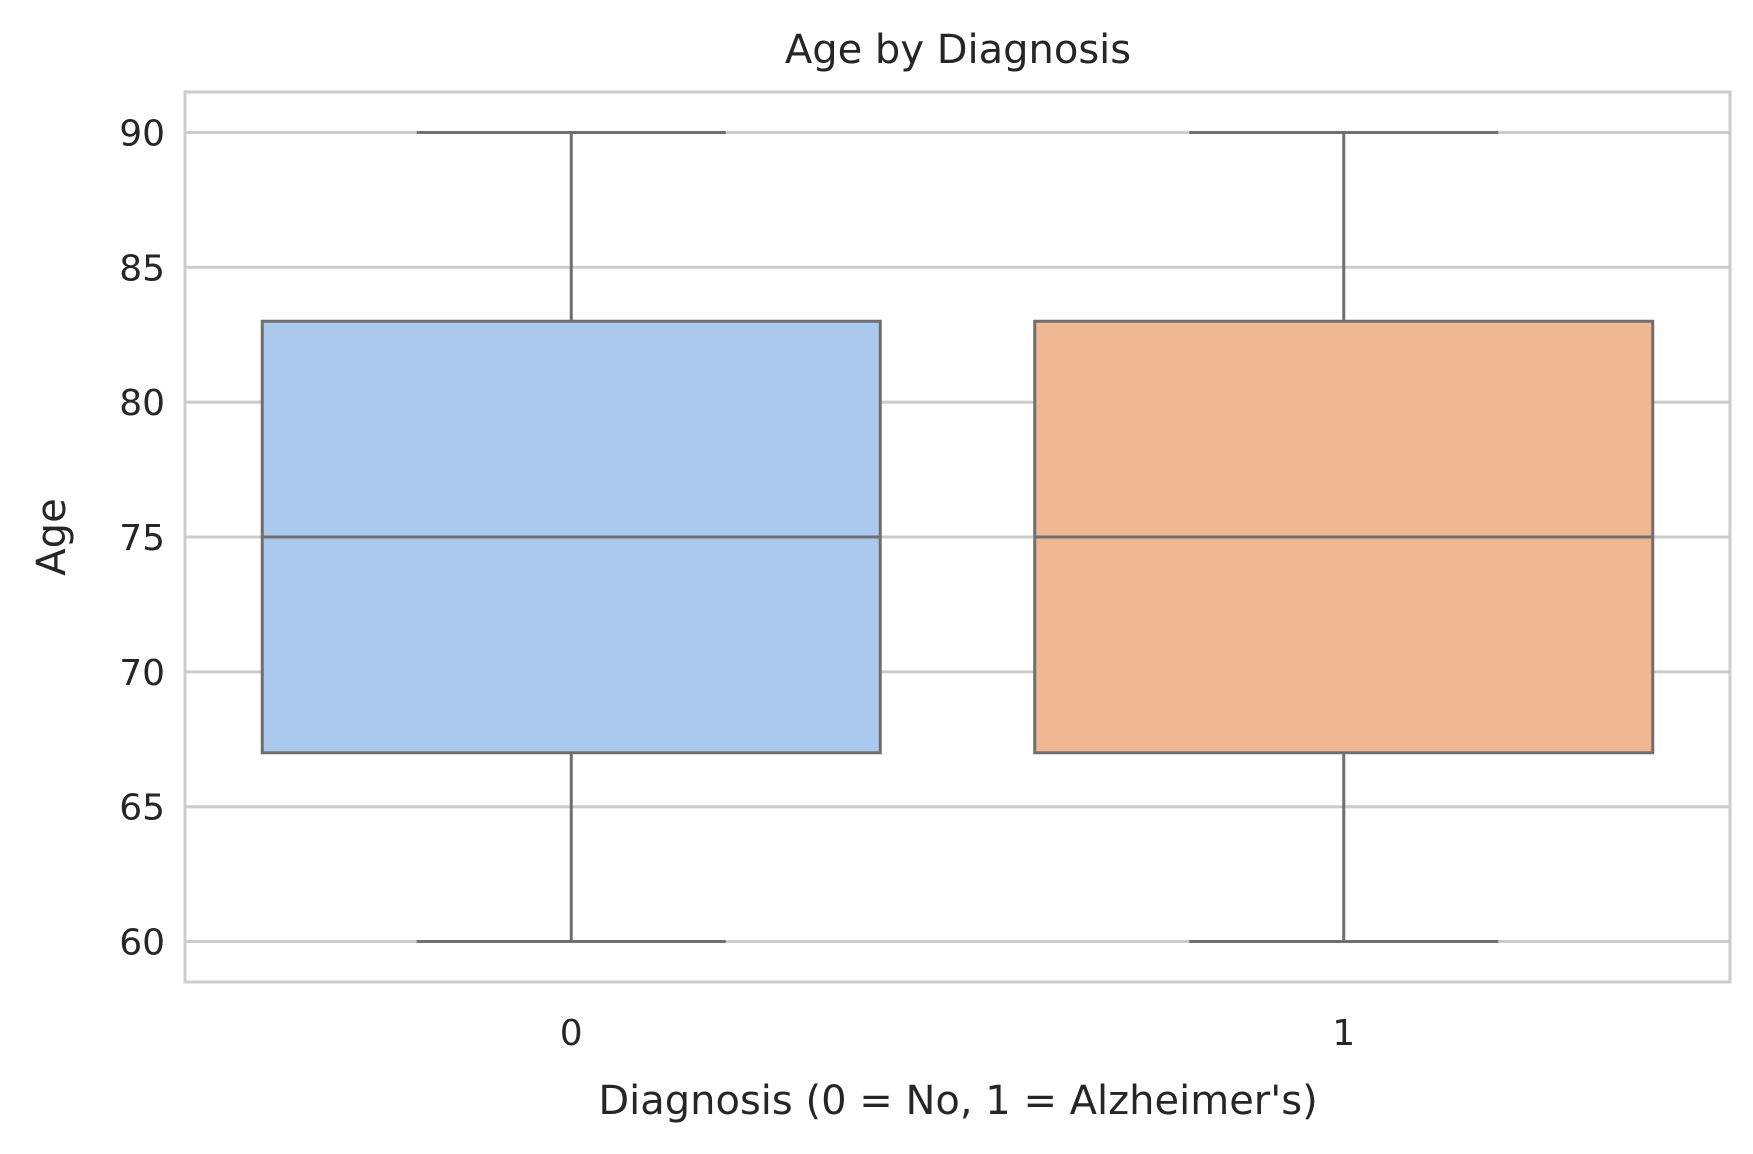 This screenshot has width=1753, height=1154. I want to click on x-axis-label: Diagnosis (0 = No, 1 = Alzheimer's), so click(957, 1101).